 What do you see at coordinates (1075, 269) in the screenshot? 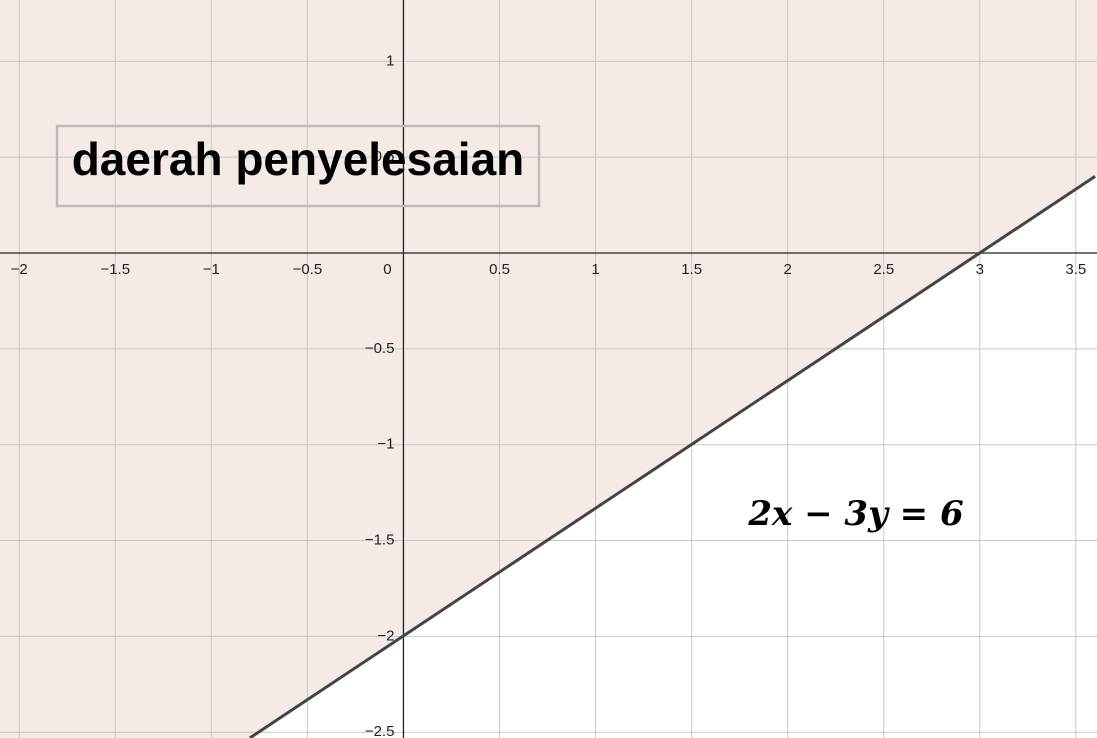
I see `x-tick-label: 3.5` at bounding box center [1075, 269].